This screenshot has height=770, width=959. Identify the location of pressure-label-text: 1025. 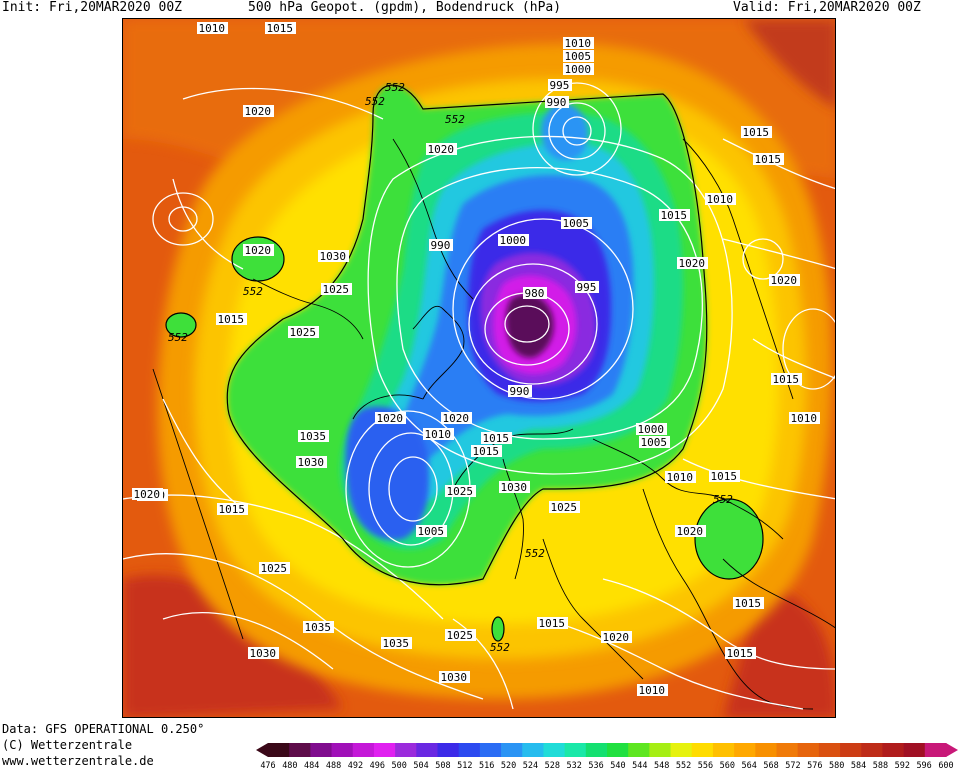
(336, 289).